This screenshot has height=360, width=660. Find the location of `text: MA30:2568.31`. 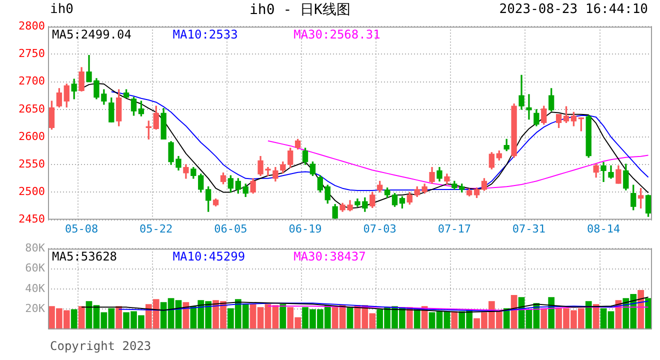

text: MA30:2568.31 is located at coordinates (337, 35).